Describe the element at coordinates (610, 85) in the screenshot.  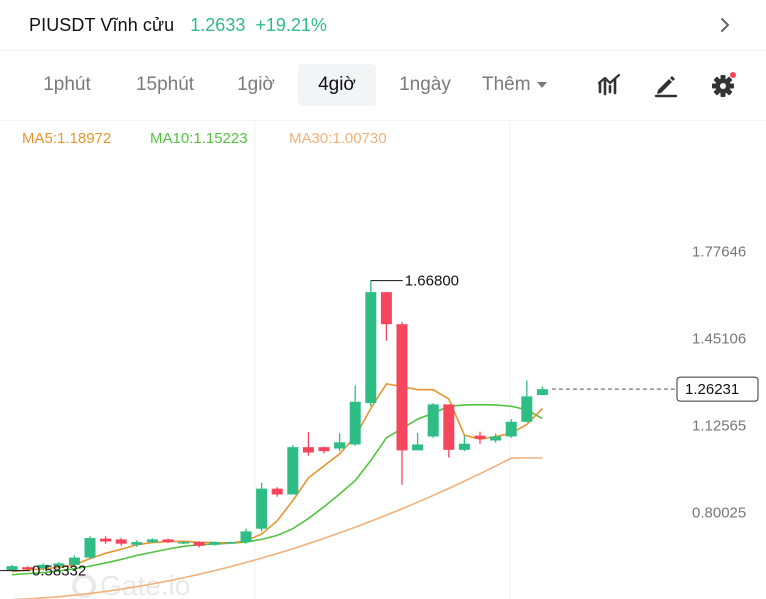
I see `indicators-icon` at that location.